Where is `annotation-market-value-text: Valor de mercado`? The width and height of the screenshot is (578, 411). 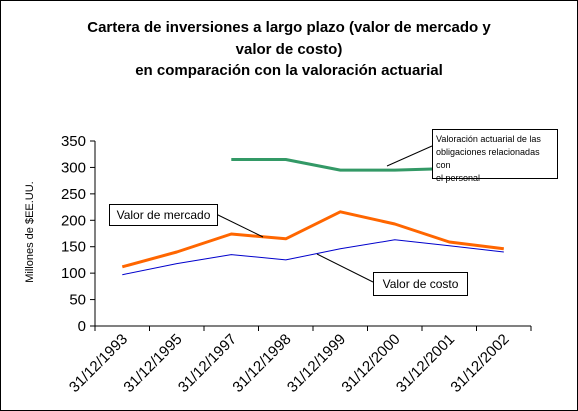
annotation-market-value-text: Valor de mercado is located at coordinates (163, 215).